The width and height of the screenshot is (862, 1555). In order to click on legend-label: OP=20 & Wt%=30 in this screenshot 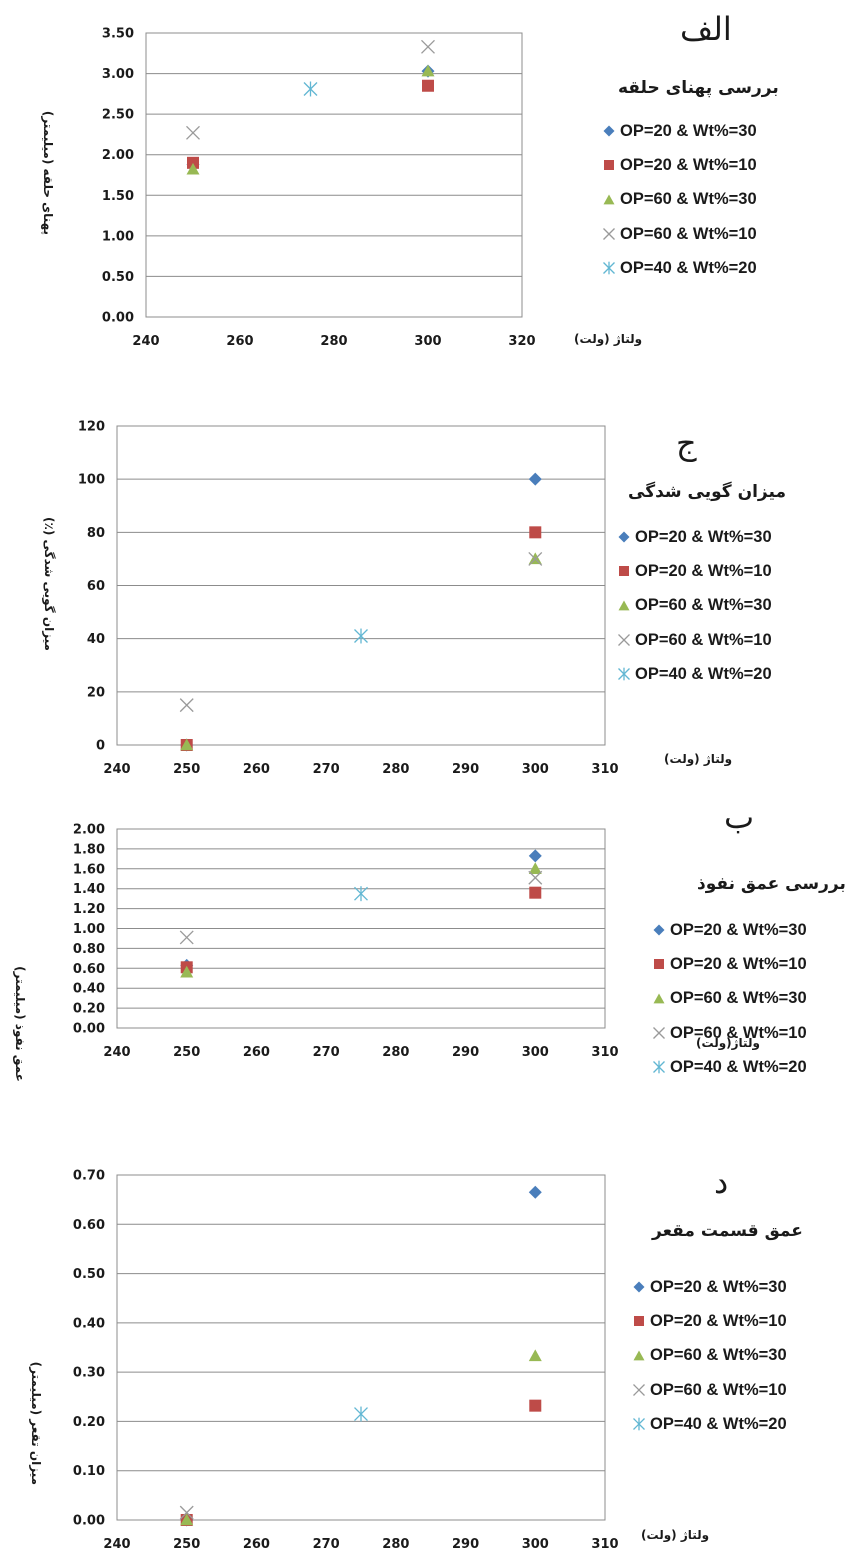, I will do `click(688, 130)`.